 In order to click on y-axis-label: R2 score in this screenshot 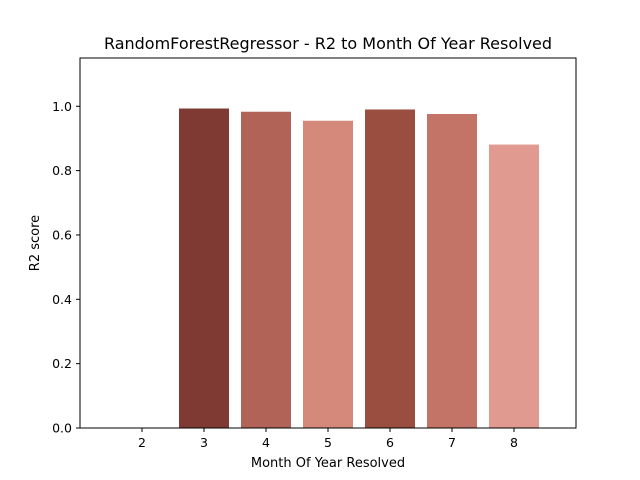, I will do `click(35, 243)`.